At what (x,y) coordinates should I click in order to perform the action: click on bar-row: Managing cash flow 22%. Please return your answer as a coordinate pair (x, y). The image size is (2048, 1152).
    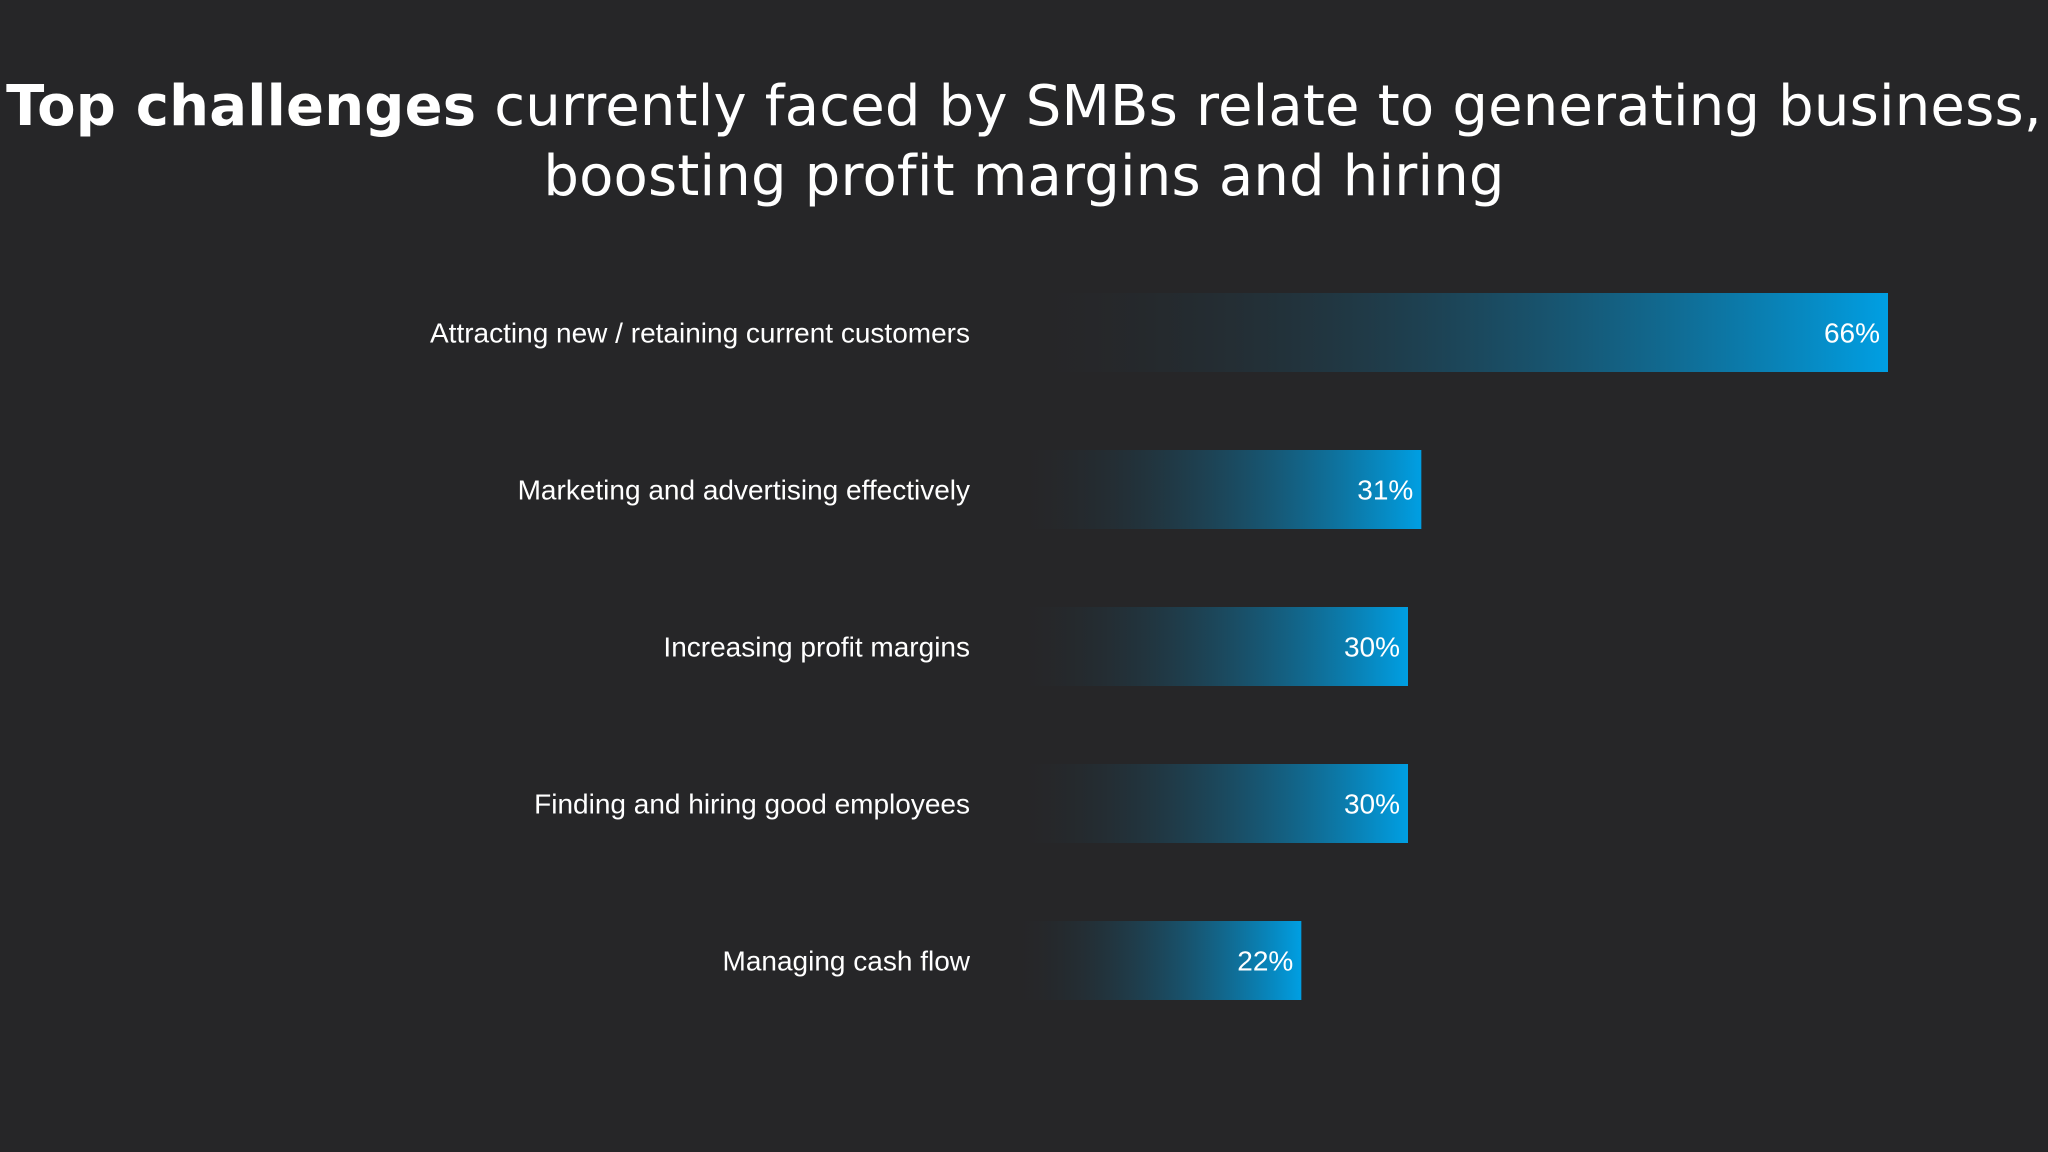
    Looking at the image, I should click on (1012, 960).